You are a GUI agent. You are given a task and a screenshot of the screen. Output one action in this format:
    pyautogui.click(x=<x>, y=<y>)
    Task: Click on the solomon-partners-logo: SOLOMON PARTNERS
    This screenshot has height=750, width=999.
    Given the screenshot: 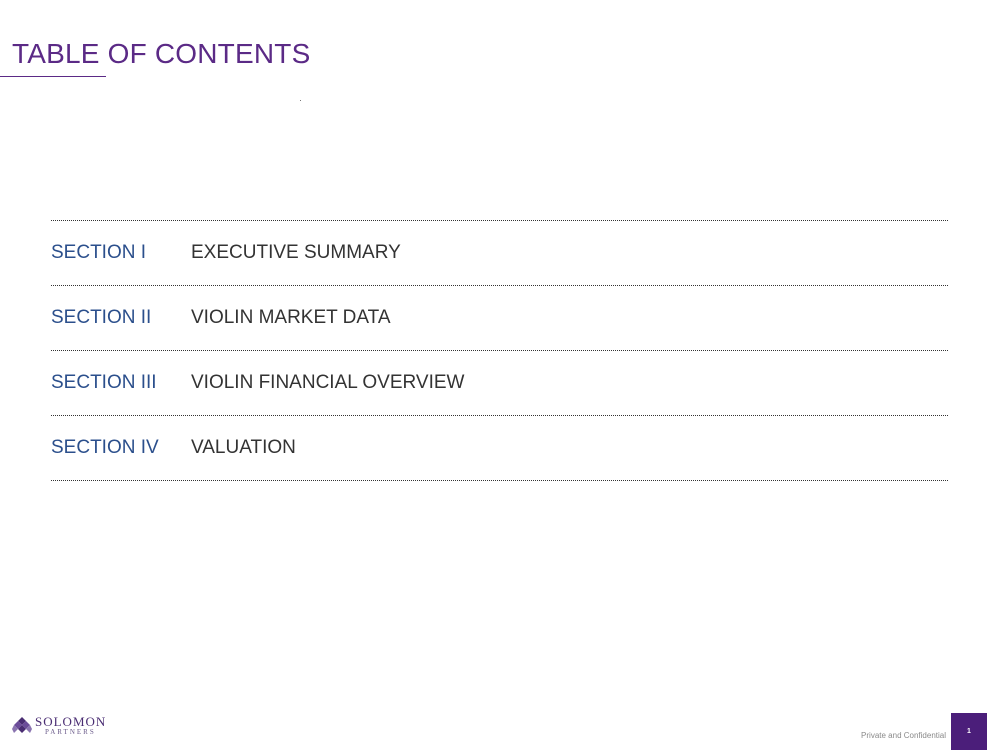 What is the action you would take?
    pyautogui.click(x=59, y=725)
    